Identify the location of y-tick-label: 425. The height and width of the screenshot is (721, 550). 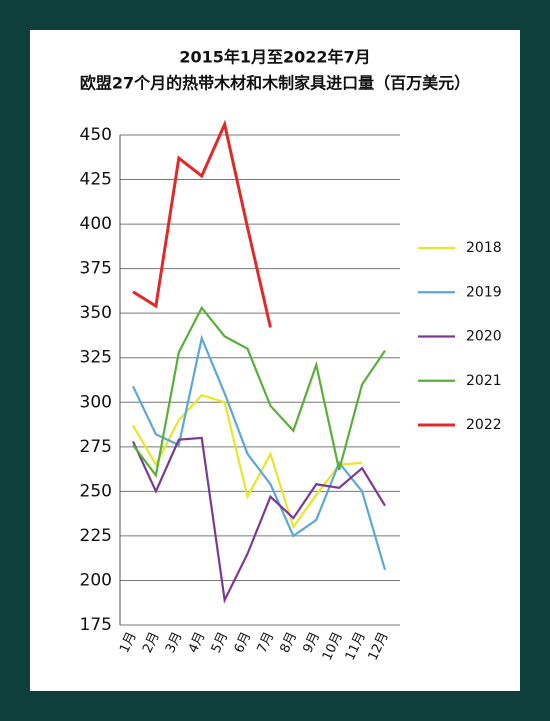
(96, 180).